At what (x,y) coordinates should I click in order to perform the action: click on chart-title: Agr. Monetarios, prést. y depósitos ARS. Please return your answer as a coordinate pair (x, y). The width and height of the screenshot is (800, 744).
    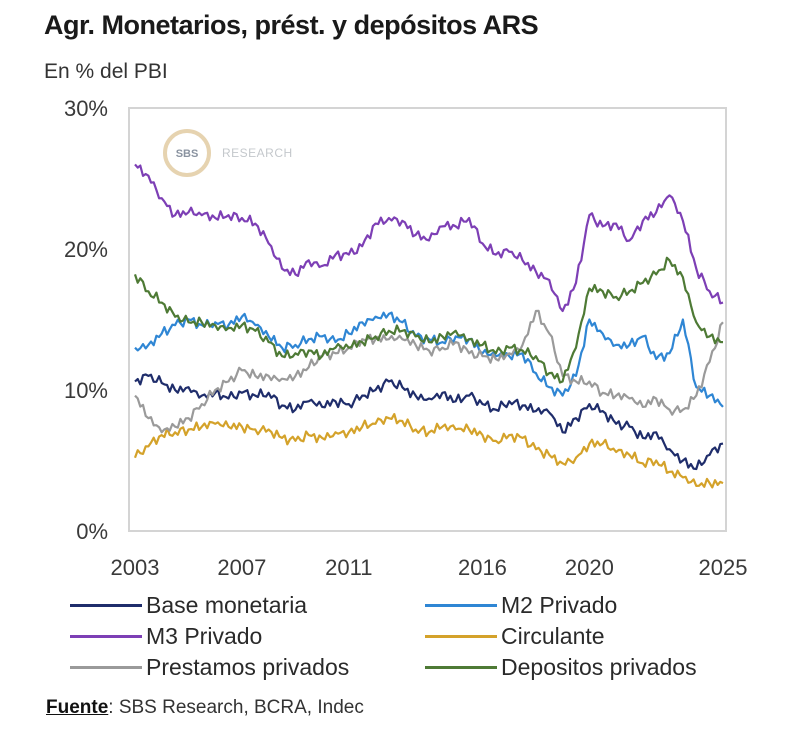
    Looking at the image, I should click on (291, 25).